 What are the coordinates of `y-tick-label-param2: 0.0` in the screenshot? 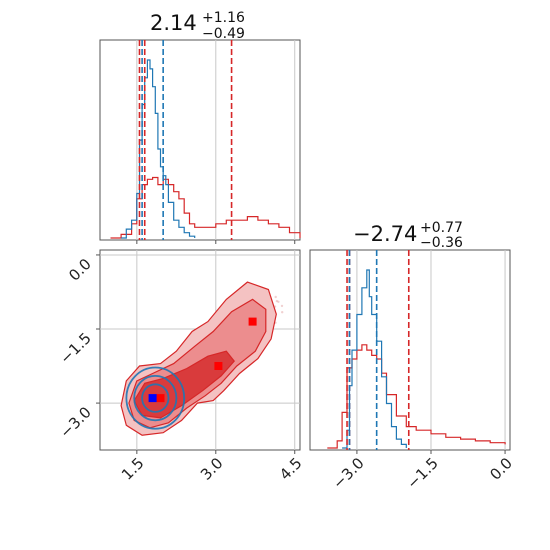 It's located at (80, 270).